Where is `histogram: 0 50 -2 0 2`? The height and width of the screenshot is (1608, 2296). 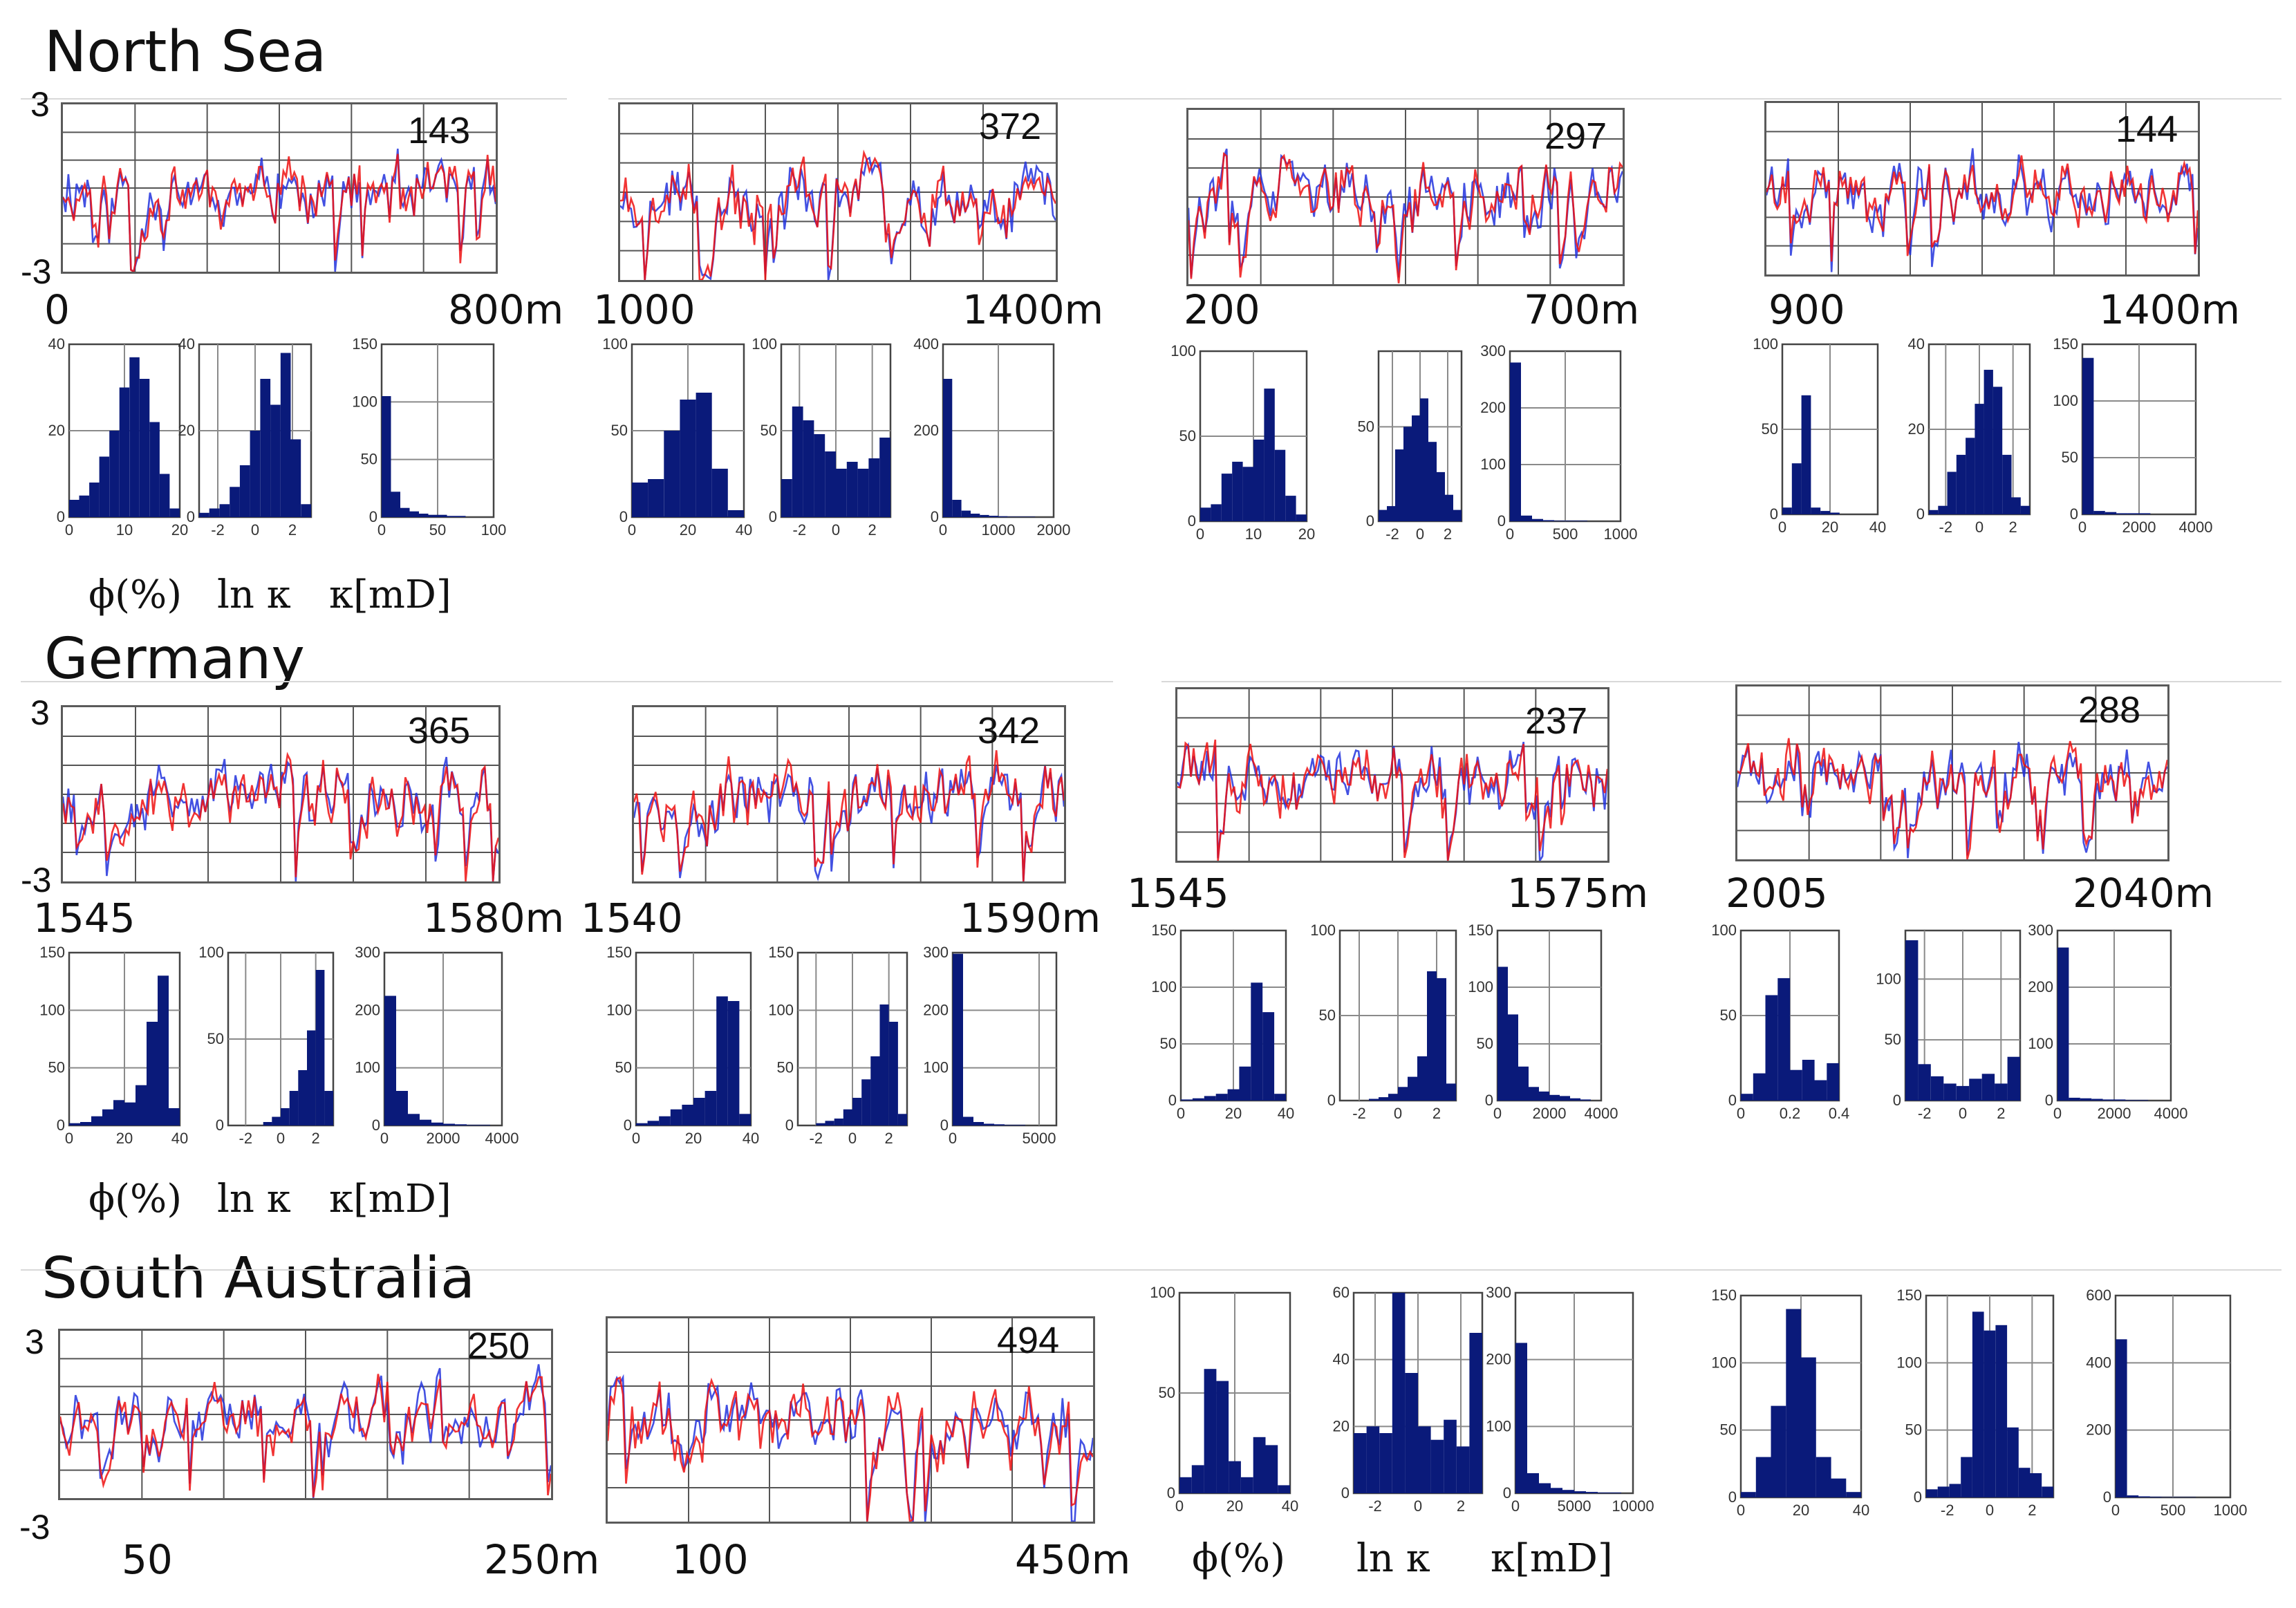 histogram: 0 50 -2 0 2 is located at coordinates (1410, 446).